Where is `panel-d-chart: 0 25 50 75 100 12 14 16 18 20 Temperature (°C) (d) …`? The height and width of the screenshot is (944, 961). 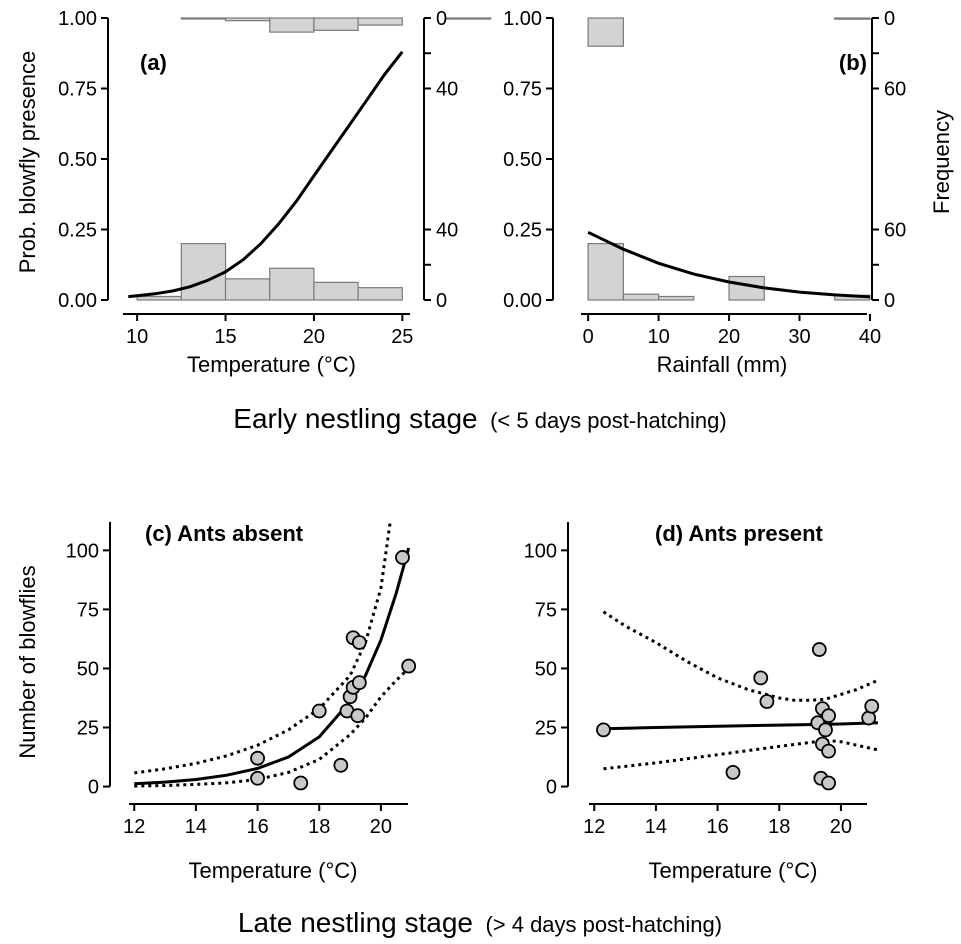
panel-d-chart: 0 25 50 75 100 12 14 16 18 20 Temperature (°C) (d) … is located at coordinates (702, 702).